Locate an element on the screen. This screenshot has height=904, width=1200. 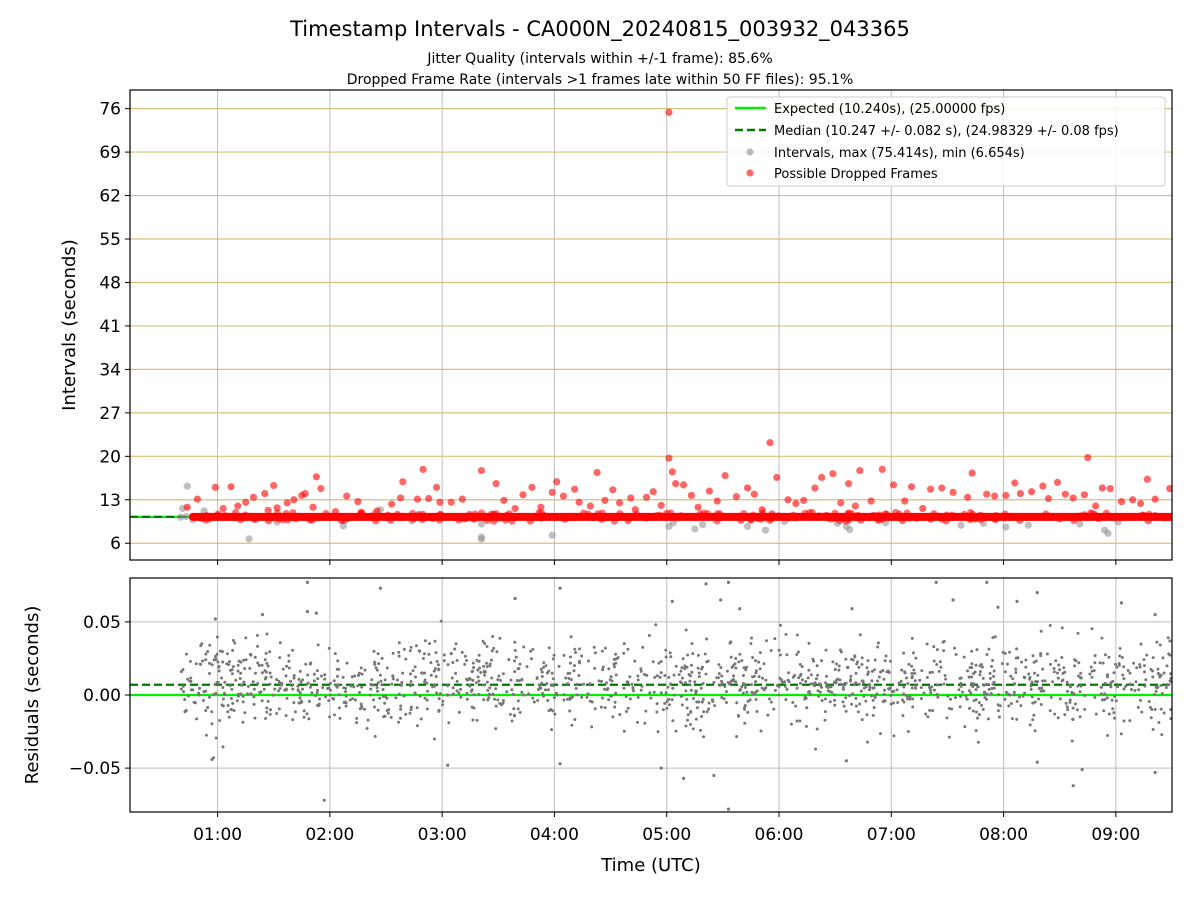
top-ytick-label-8: 62 is located at coordinates (110, 197).